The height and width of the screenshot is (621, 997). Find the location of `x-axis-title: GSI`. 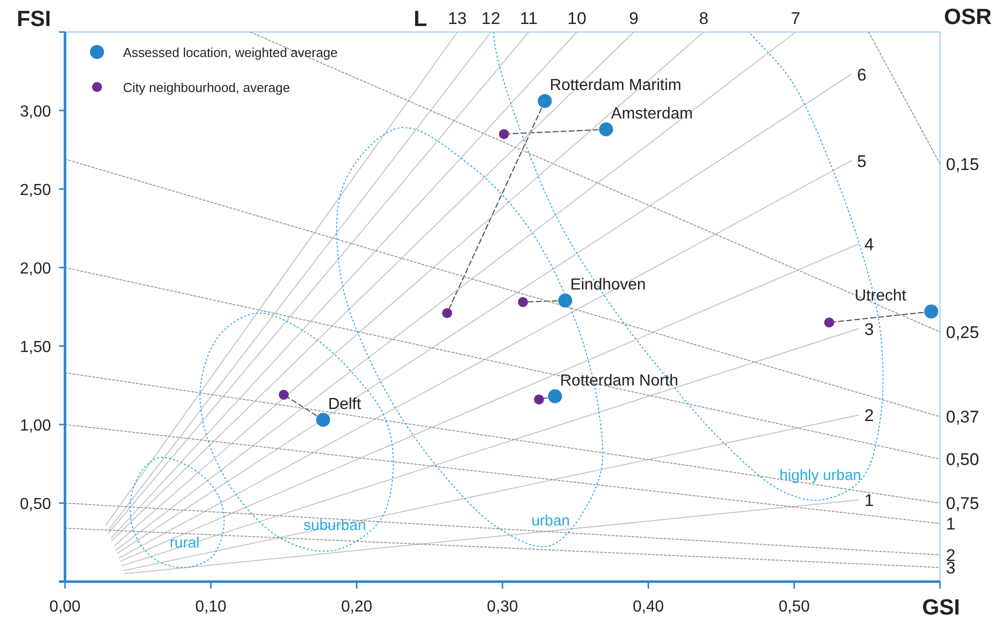

x-axis-title: GSI is located at coordinates (941, 607).